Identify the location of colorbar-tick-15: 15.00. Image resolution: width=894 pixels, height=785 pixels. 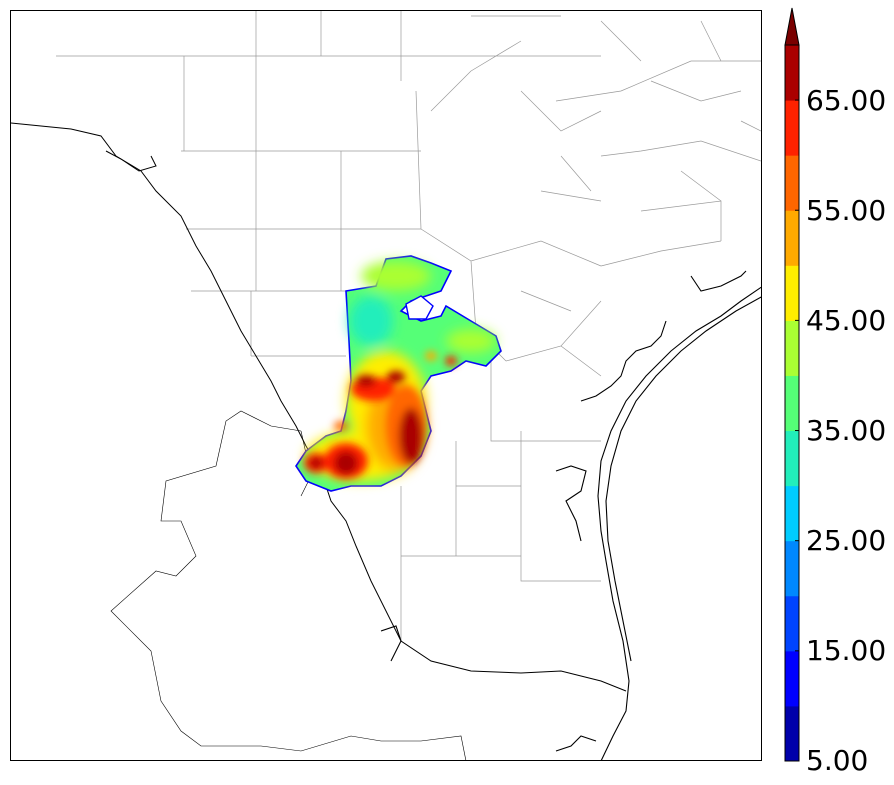
(846, 650).